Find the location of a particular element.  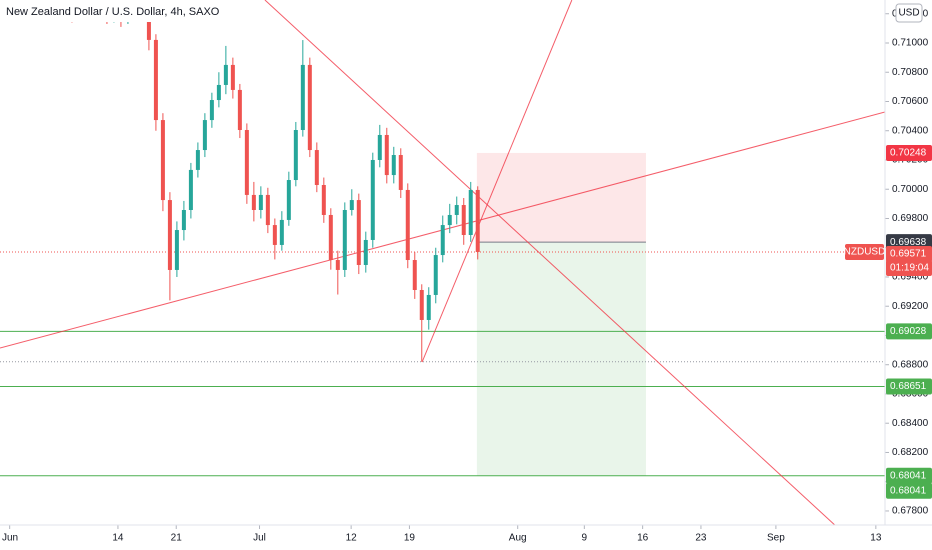

currency-box is located at coordinates (909, 13).